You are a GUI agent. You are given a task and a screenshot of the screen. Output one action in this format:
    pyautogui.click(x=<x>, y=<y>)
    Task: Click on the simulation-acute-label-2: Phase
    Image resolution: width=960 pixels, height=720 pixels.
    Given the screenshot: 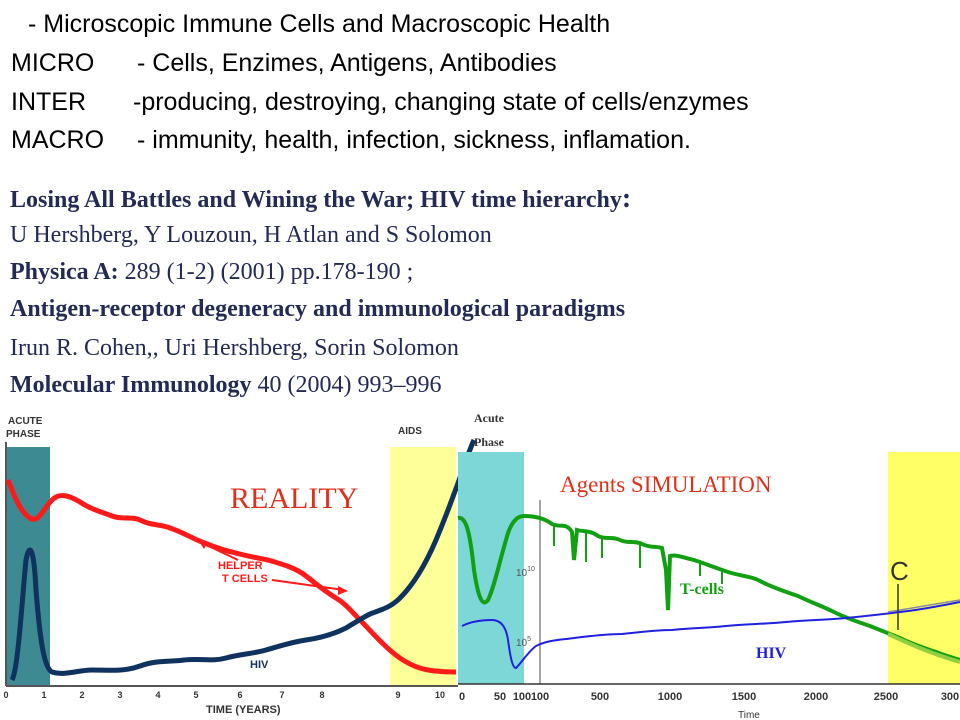 What is the action you would take?
    pyautogui.click(x=489, y=442)
    